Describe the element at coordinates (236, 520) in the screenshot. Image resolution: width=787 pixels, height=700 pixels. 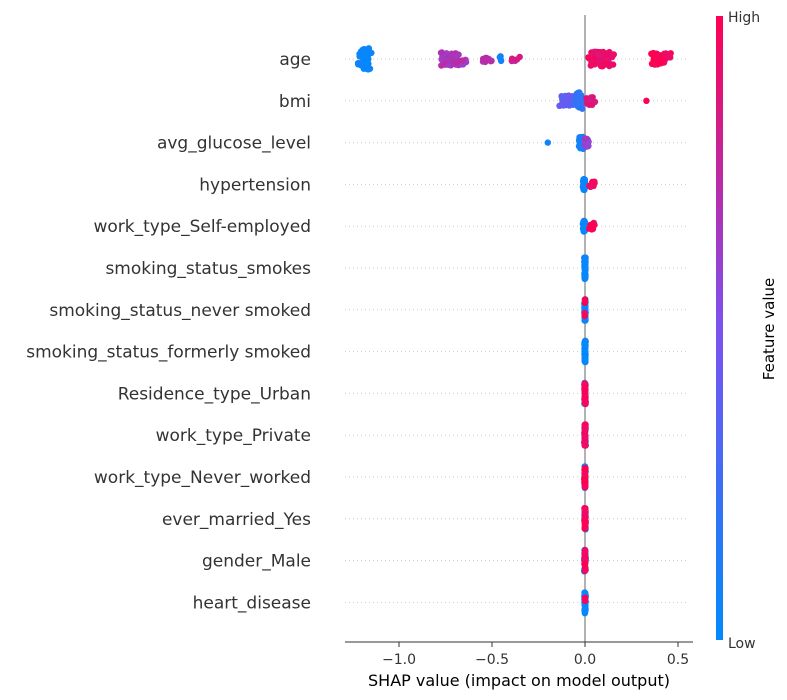
I see `feature-label: ever_married_Yes` at that location.